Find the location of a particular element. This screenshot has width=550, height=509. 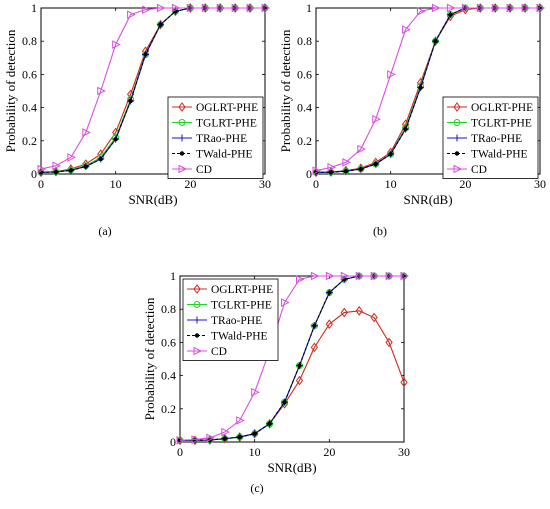

panel-caption: (a) is located at coordinates (104, 231).